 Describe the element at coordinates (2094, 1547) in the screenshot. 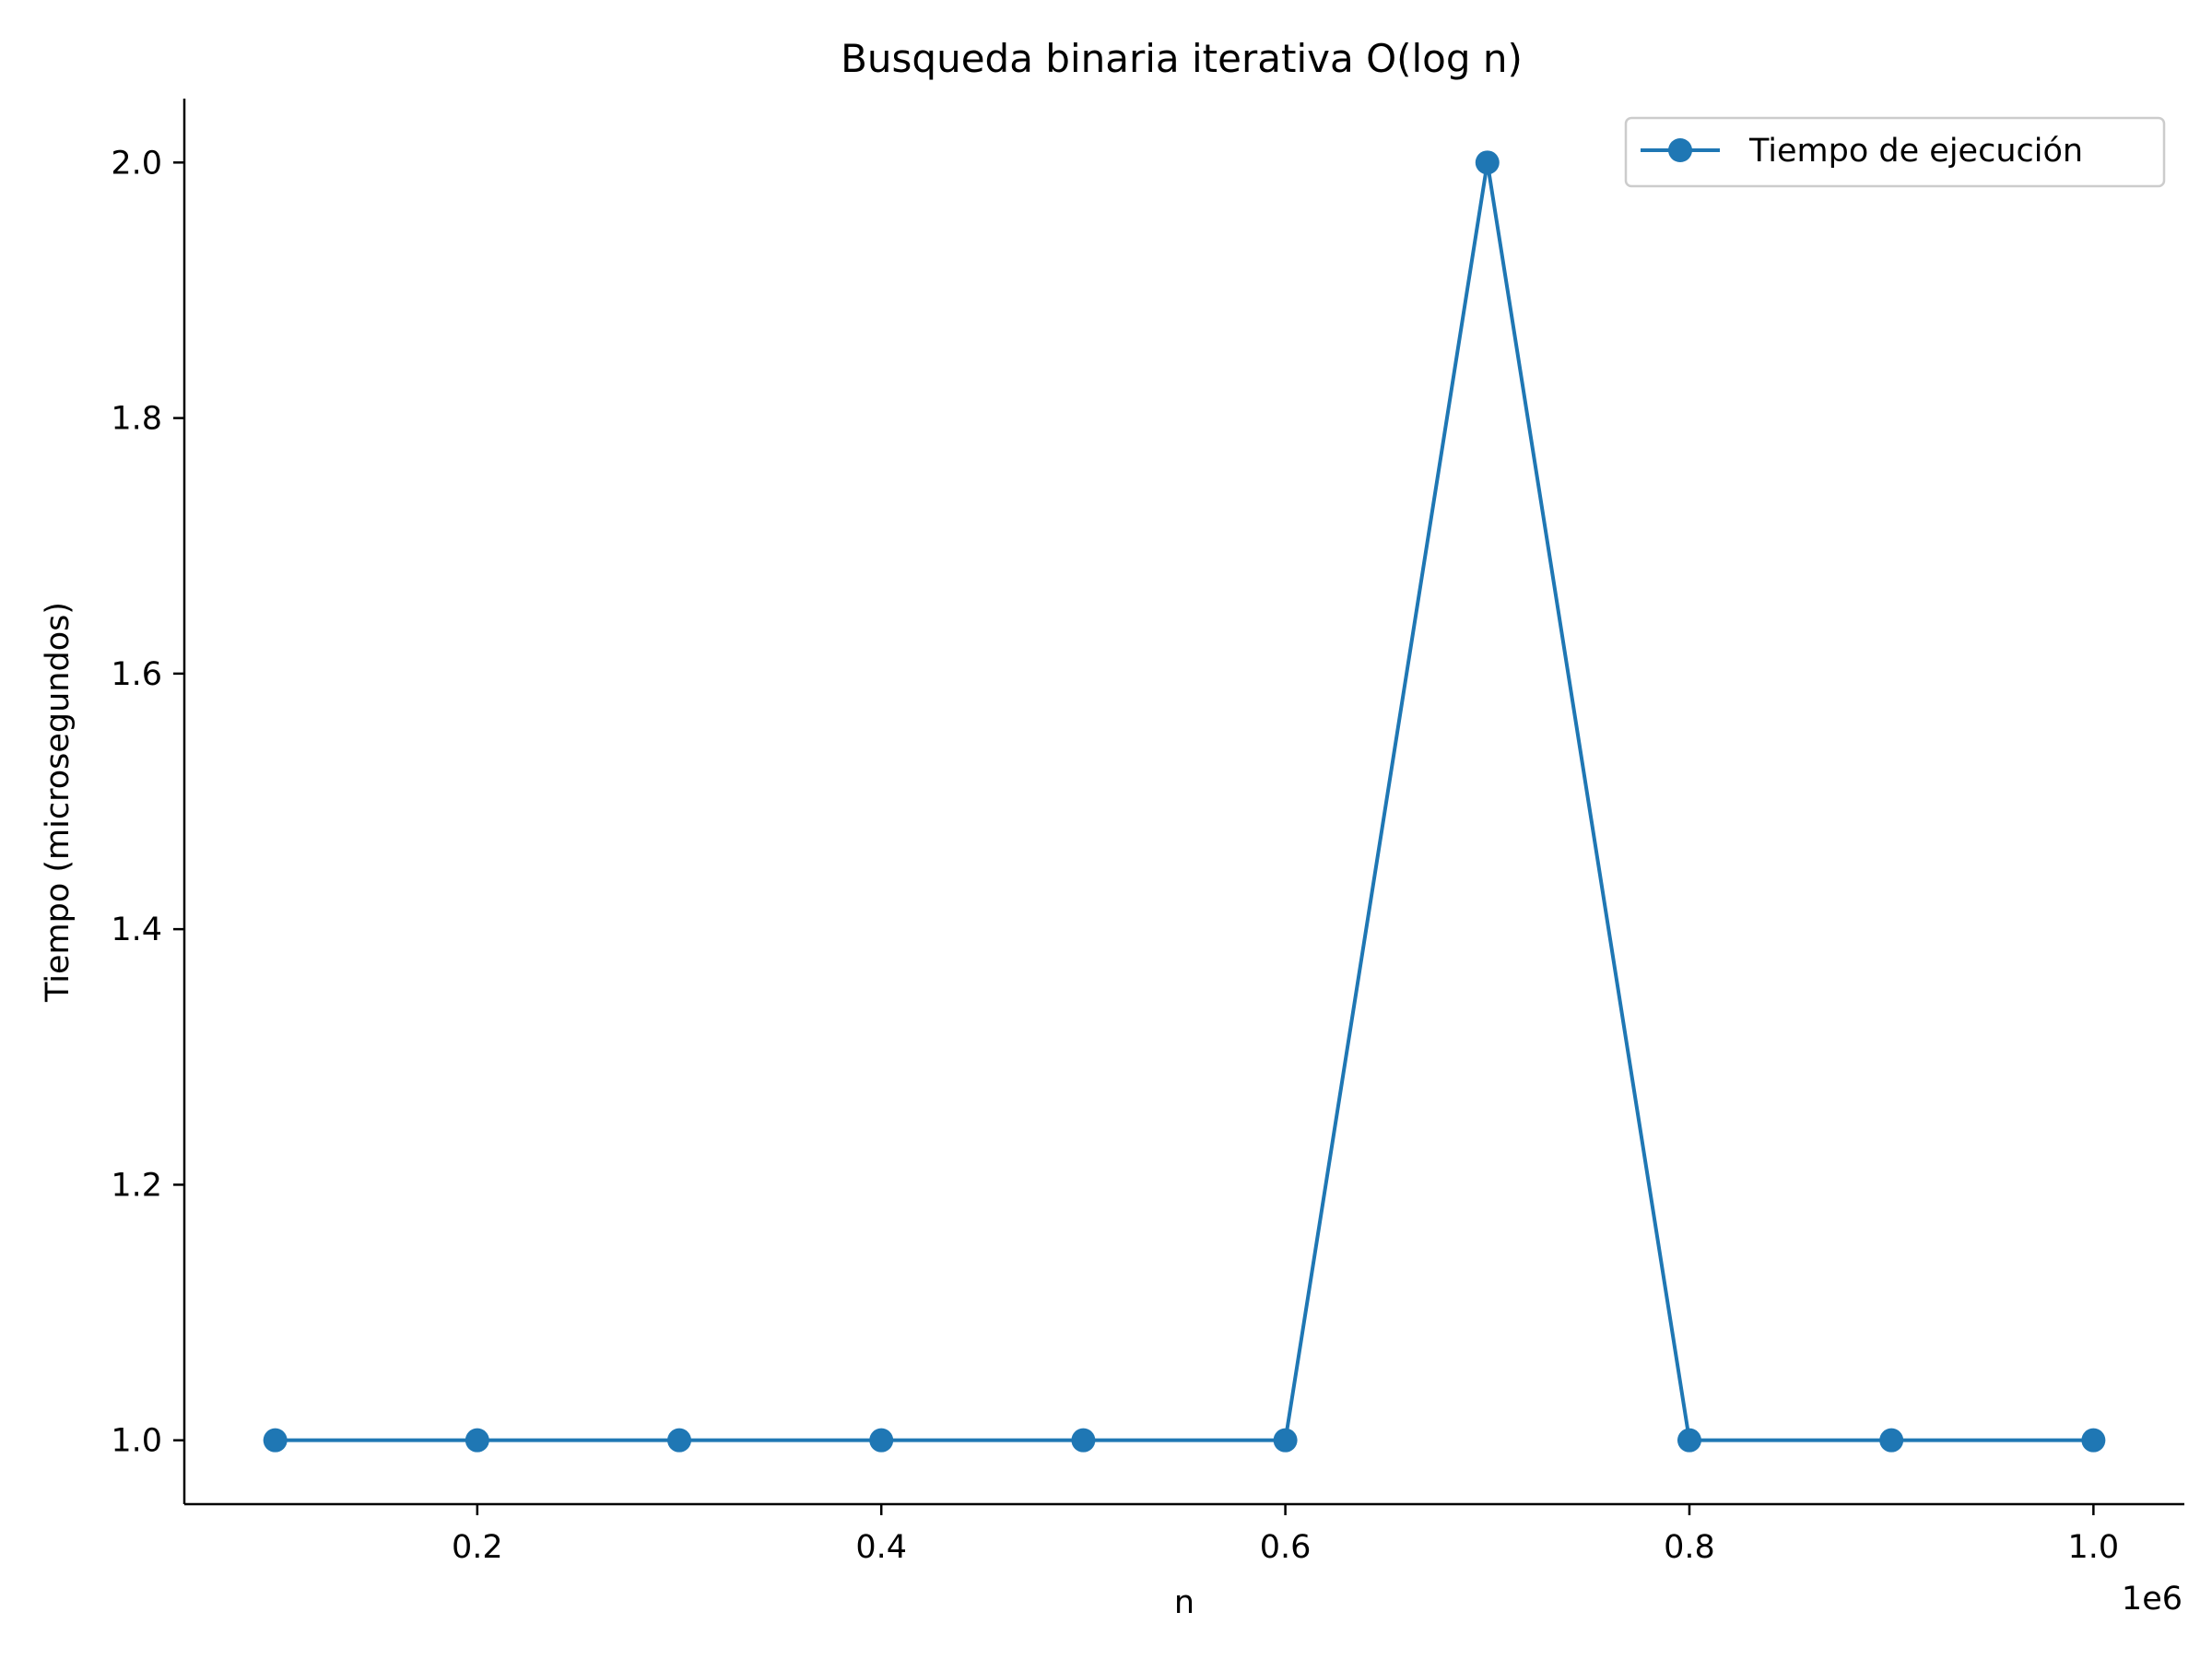

I see `x-tick-label: 1.0` at that location.